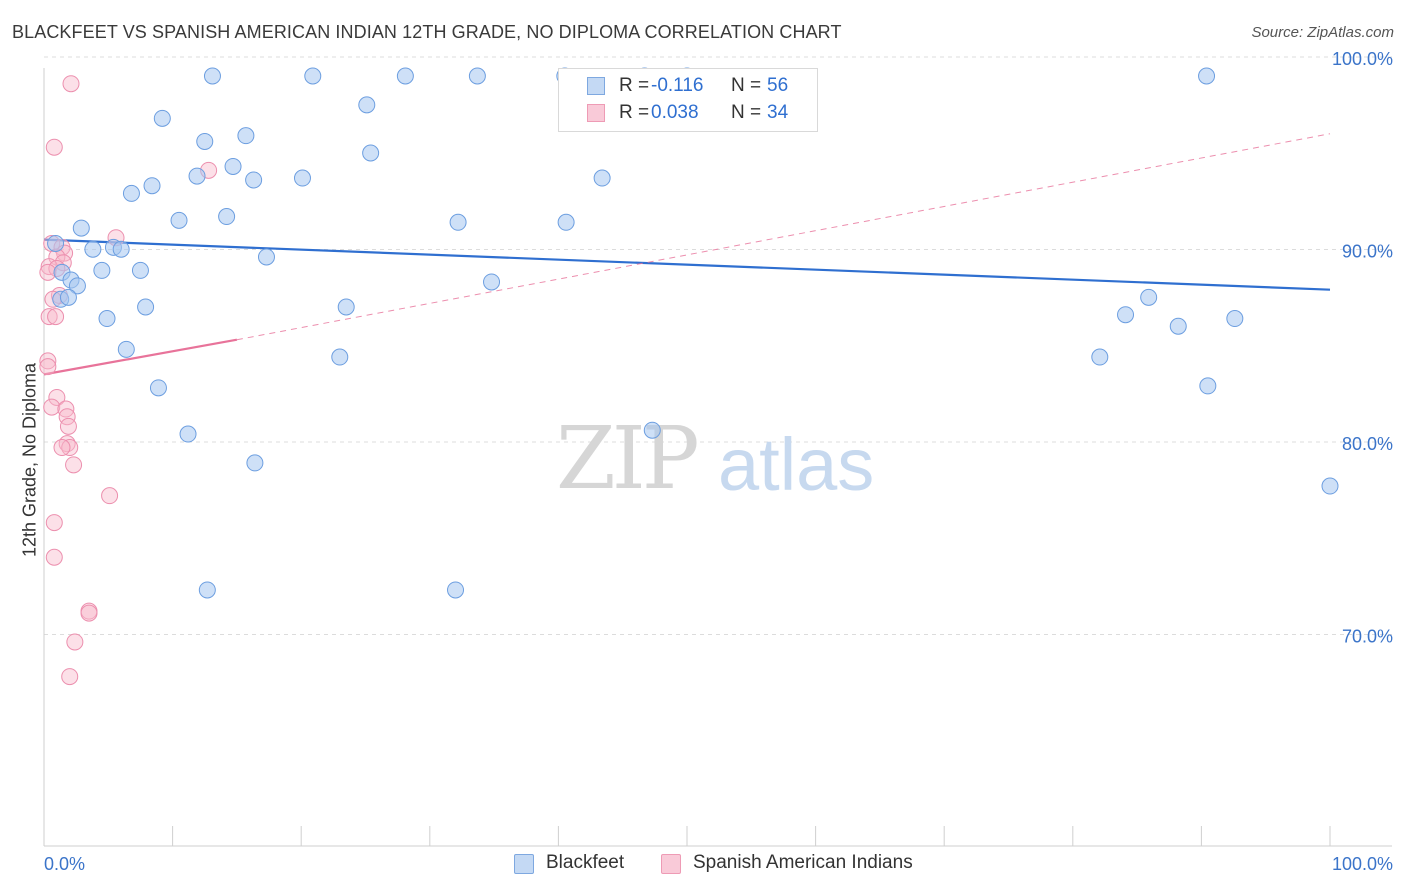 The height and width of the screenshot is (892, 1406). Describe the element at coordinates (1362, 59) in the screenshot. I see `y-tick-label: 100.0%` at that location.